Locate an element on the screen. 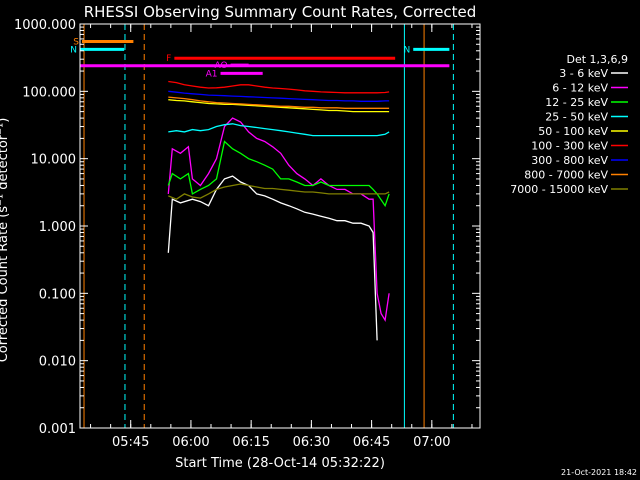 The height and width of the screenshot is (480, 640). x-tick-label: 06:00 is located at coordinates (190, 442).